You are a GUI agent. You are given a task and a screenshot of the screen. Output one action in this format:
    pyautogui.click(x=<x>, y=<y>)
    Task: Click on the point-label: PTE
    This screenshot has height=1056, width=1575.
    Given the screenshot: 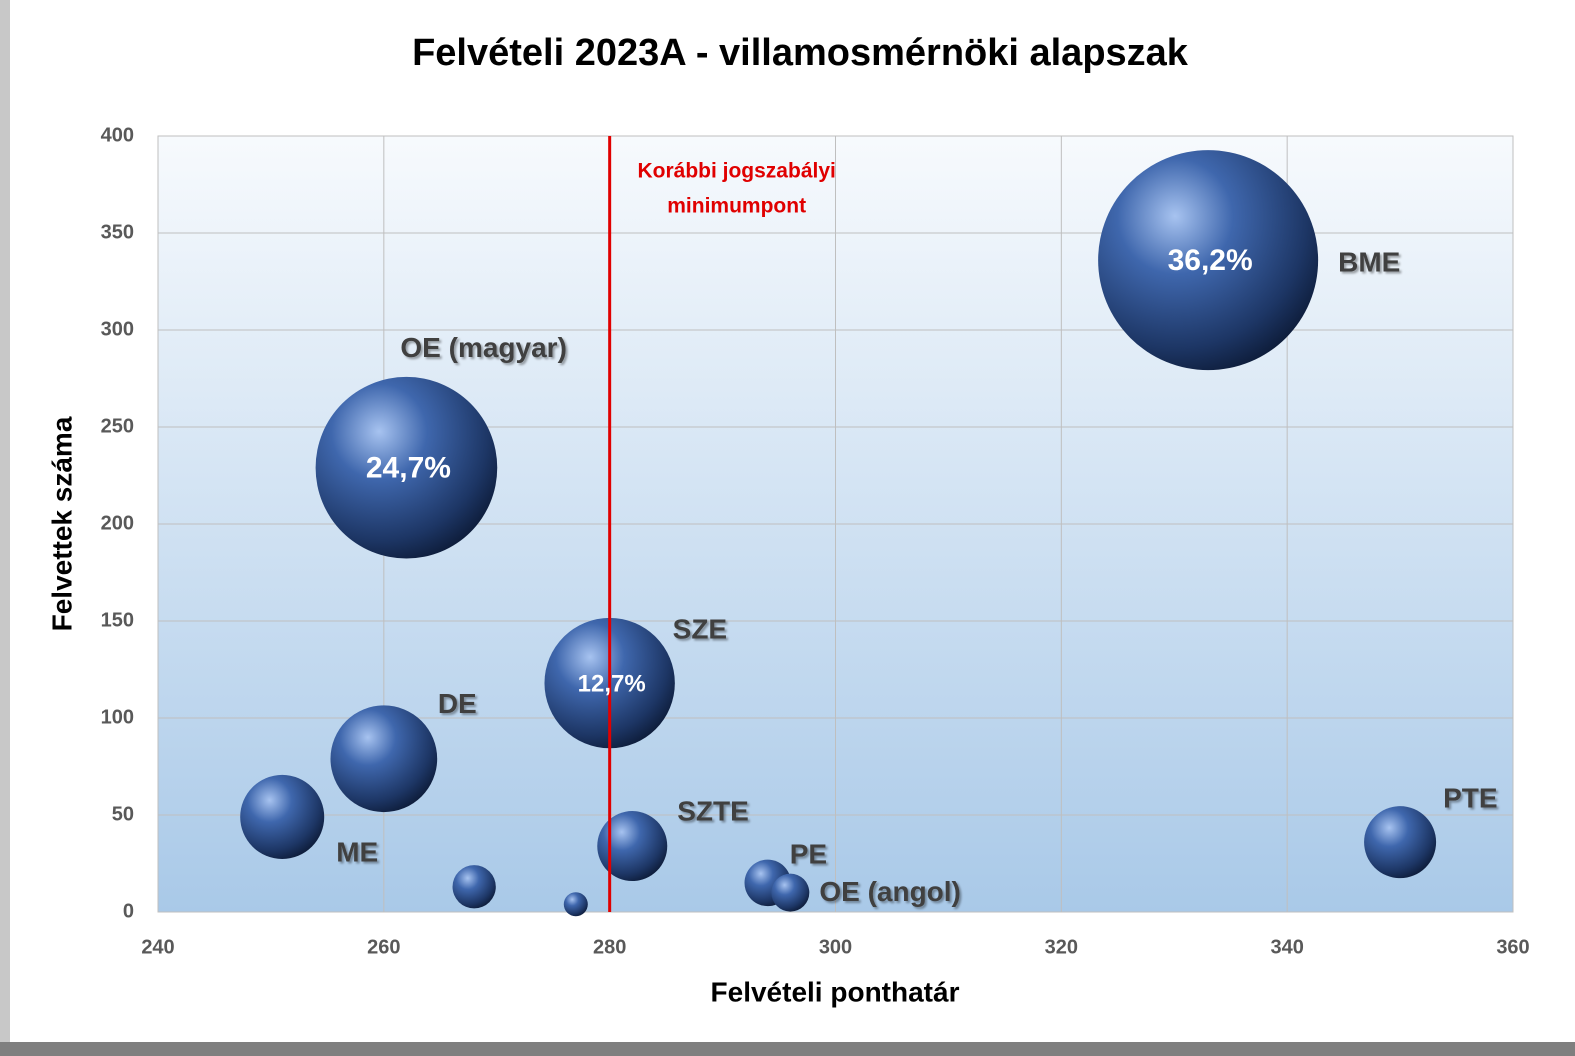 What is the action you would take?
    pyautogui.click(x=1470, y=798)
    